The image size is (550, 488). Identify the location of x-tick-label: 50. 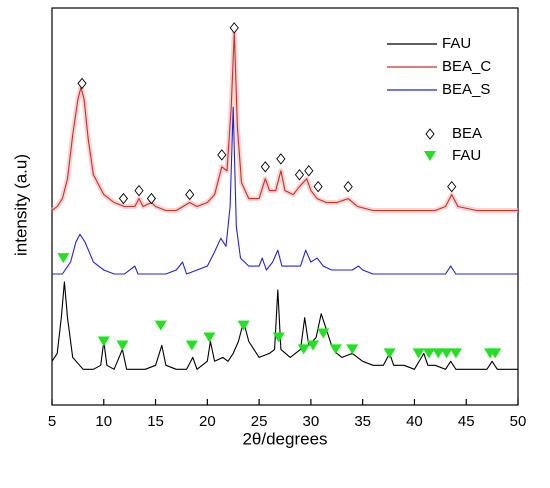
(518, 421).